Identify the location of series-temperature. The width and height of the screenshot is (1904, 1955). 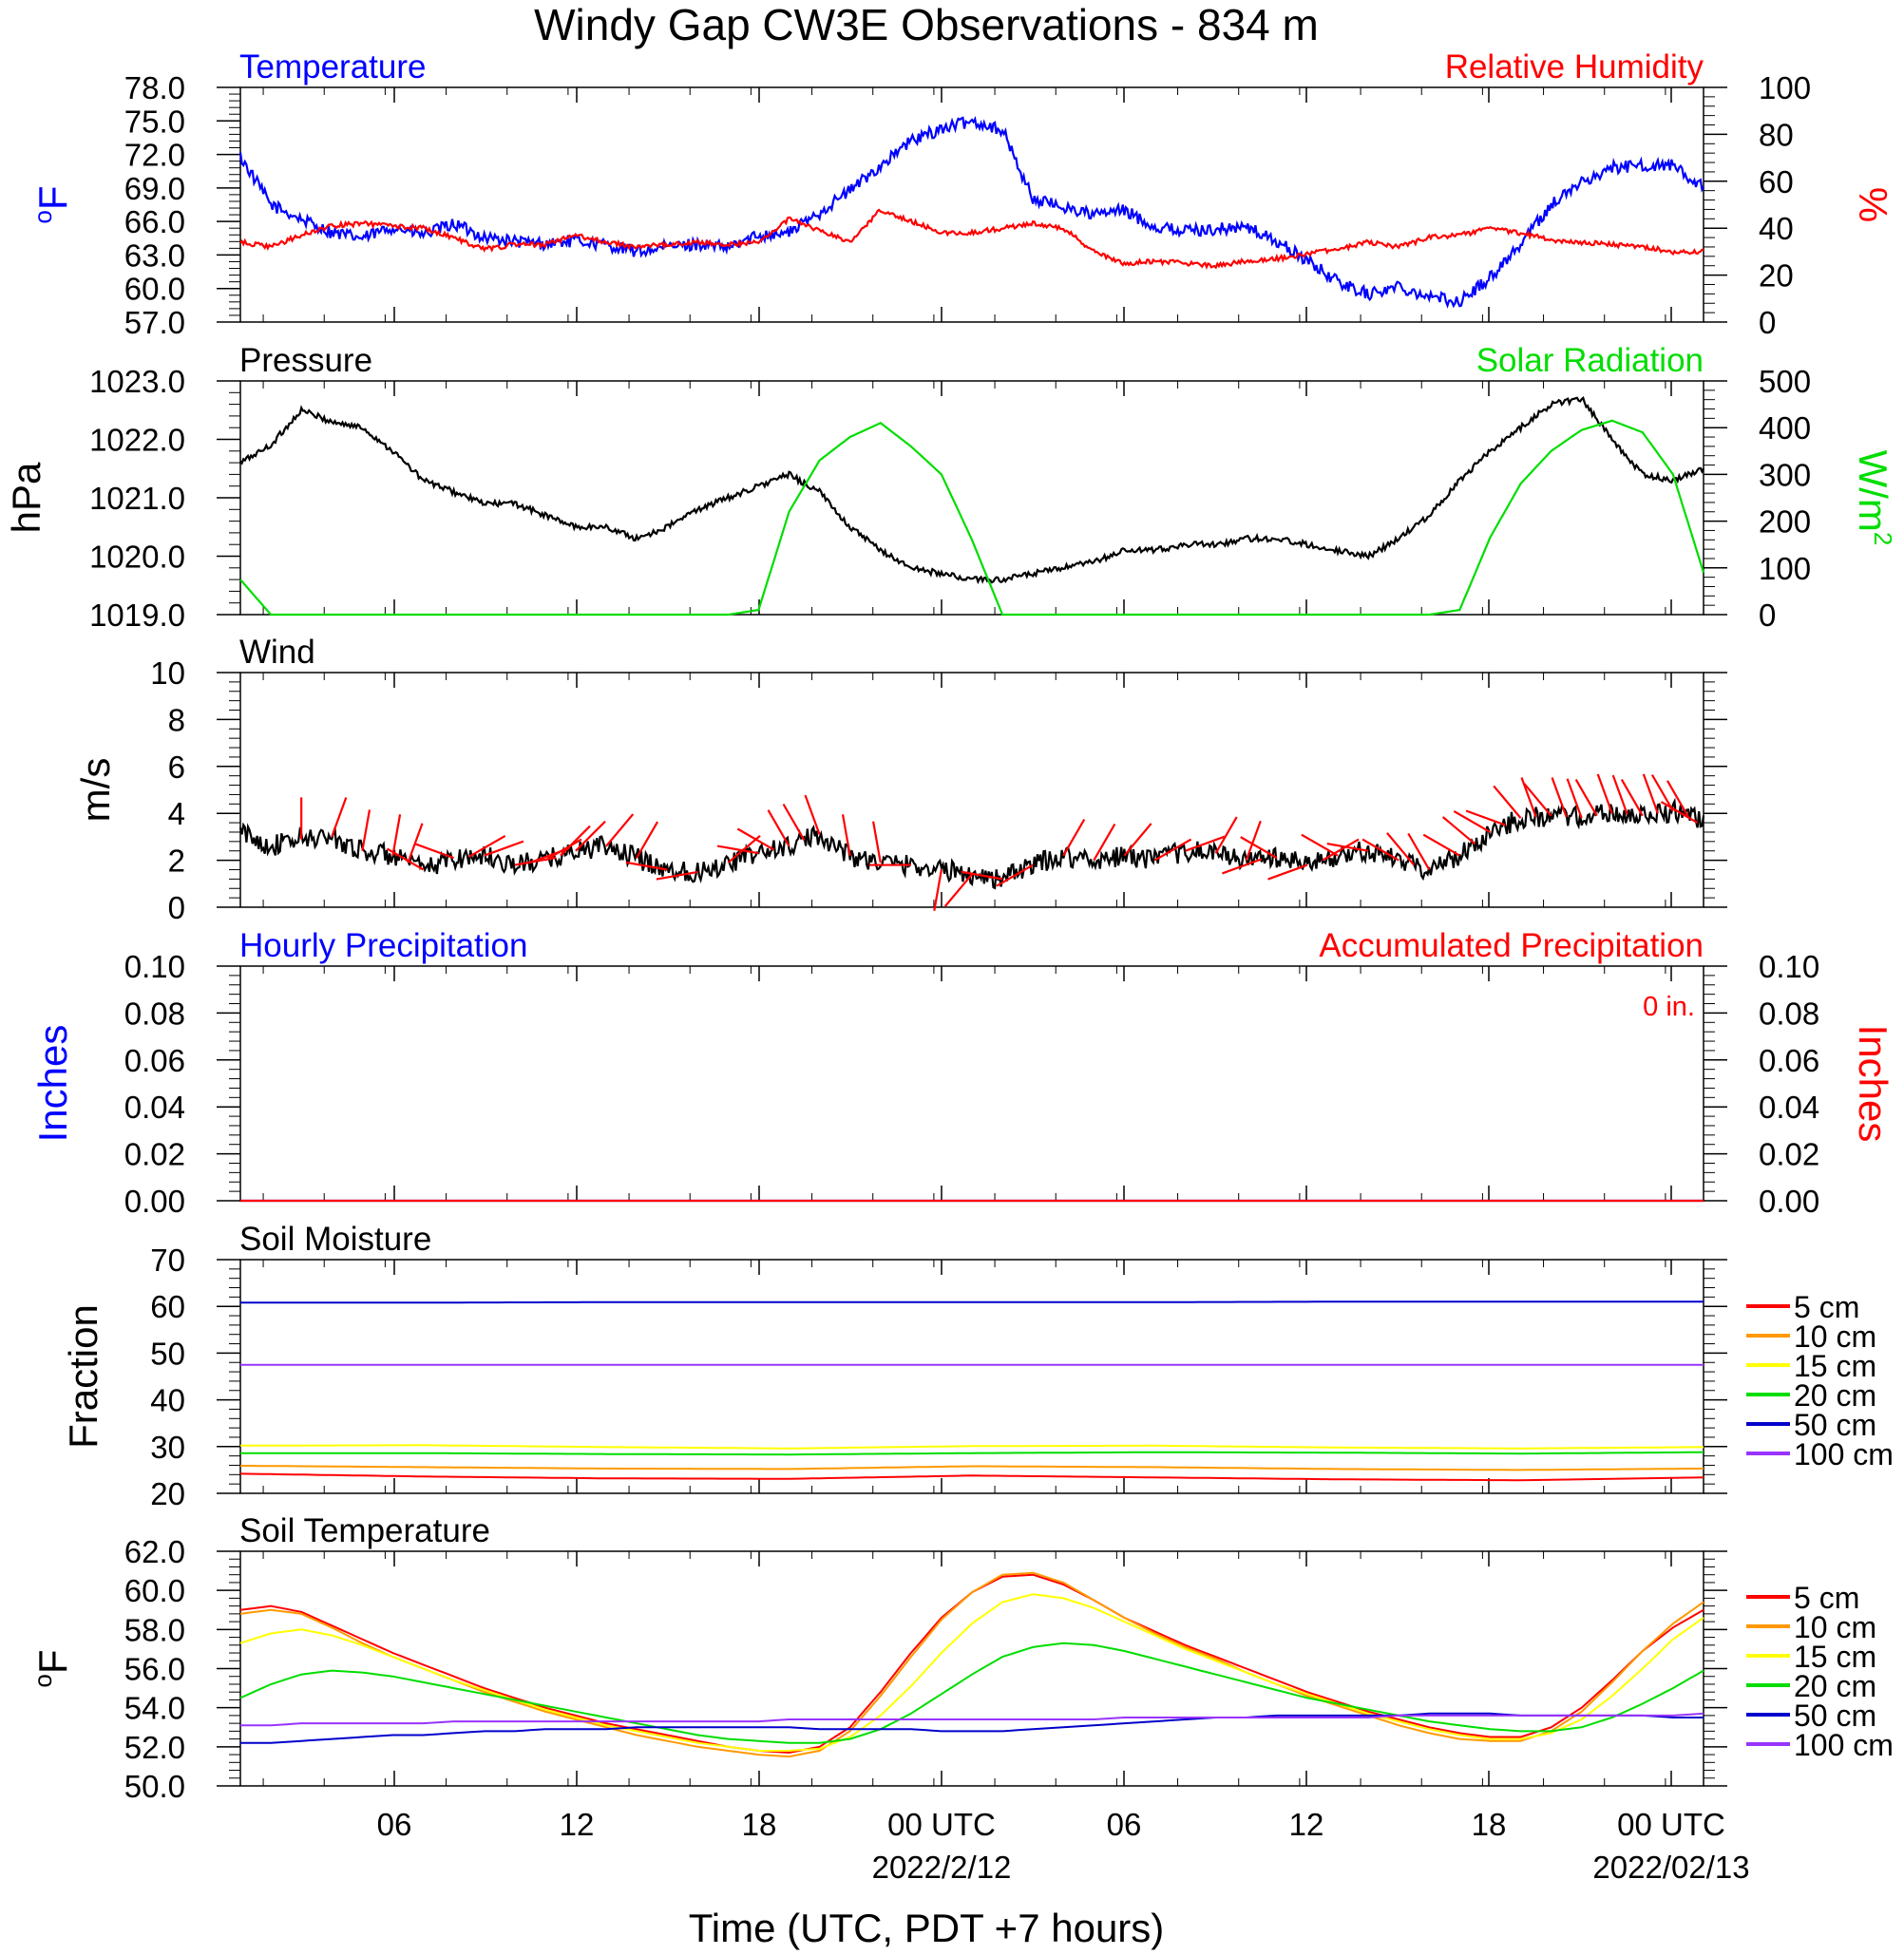
(971, 212).